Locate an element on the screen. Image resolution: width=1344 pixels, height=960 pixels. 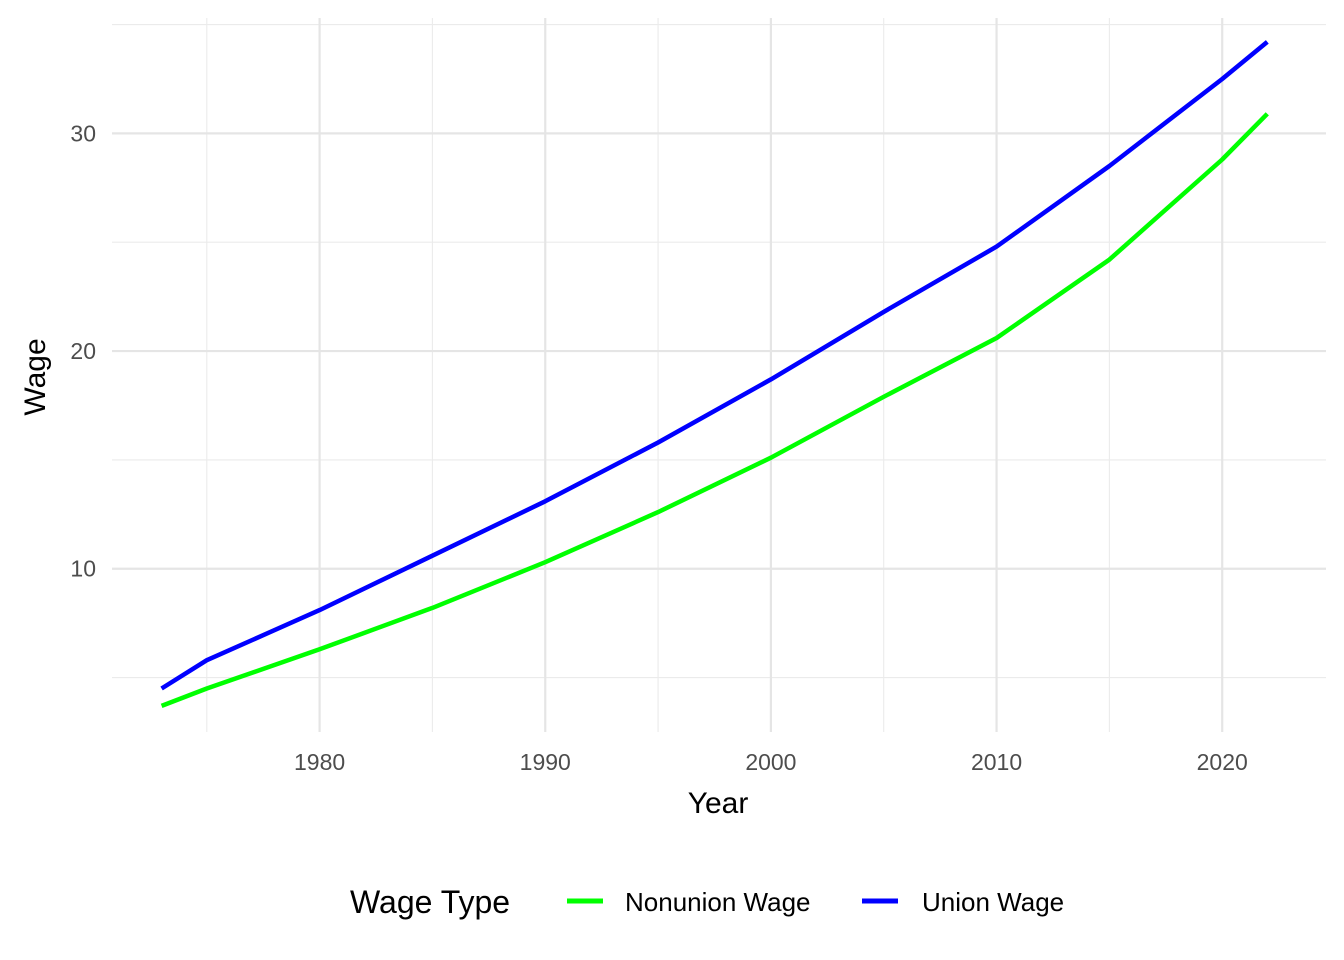
x-tick-label: 2010 is located at coordinates (996, 762).